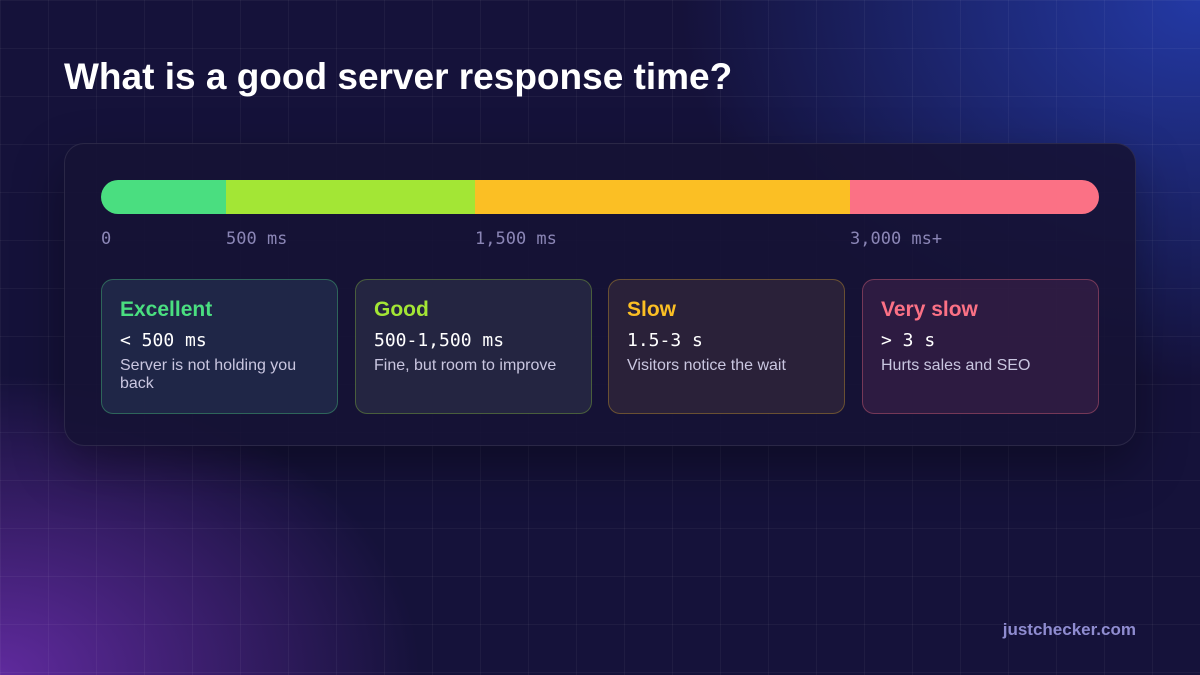 This screenshot has height=675, width=1200. What do you see at coordinates (956, 365) in the screenshot?
I see `card-description: Hurts sales and SEO` at bounding box center [956, 365].